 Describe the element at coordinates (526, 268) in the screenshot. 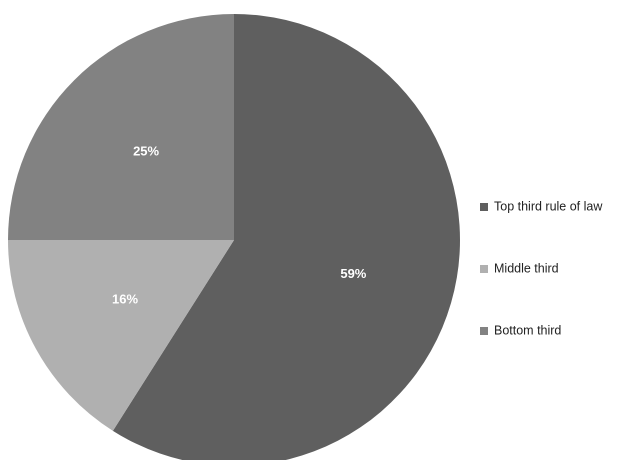

I see `legend-label: Middle third` at that location.